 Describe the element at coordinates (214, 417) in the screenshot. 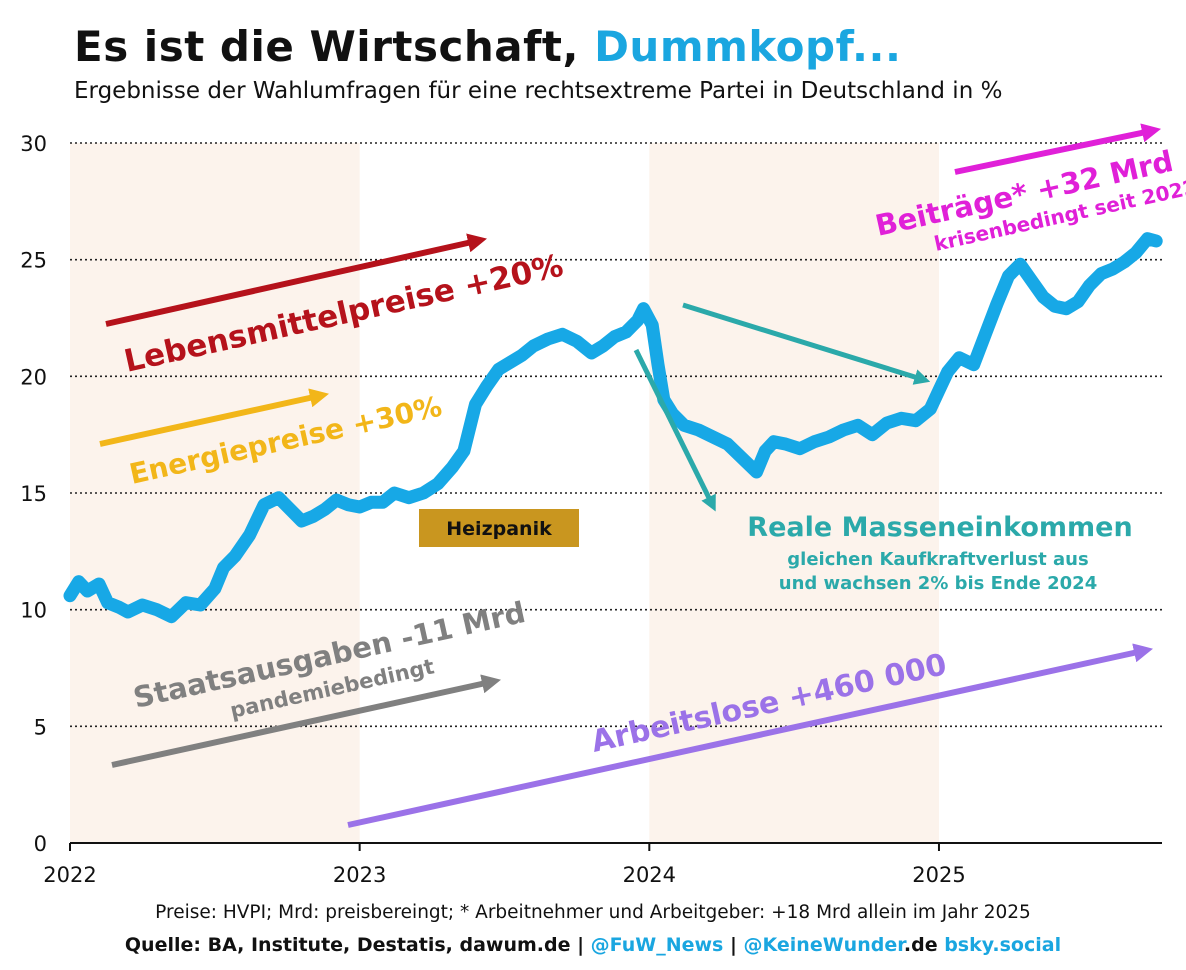

I see `energy-price-arrow` at that location.